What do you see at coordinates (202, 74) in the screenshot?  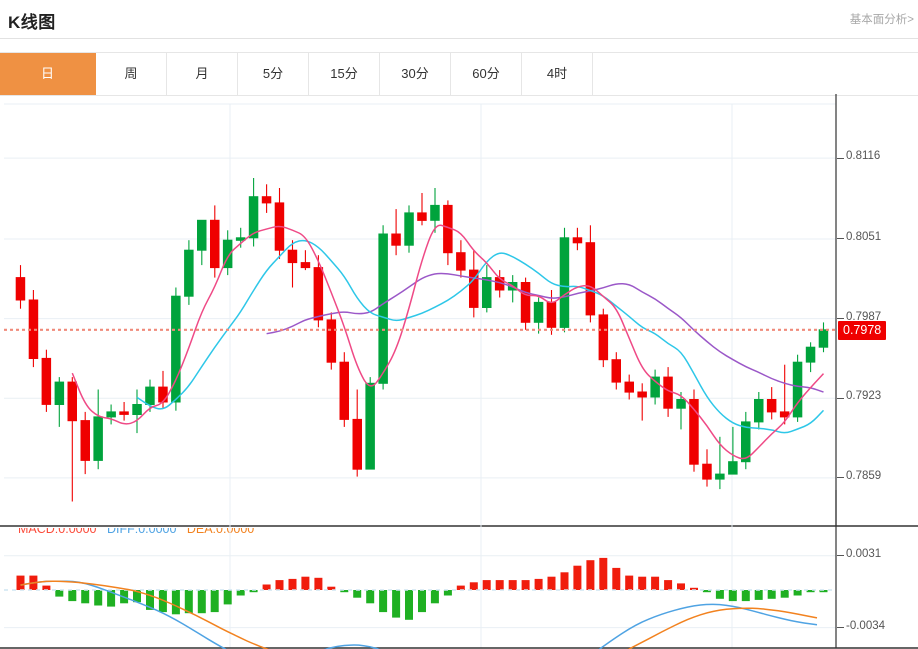 I see `tab-3: 月` at bounding box center [202, 74].